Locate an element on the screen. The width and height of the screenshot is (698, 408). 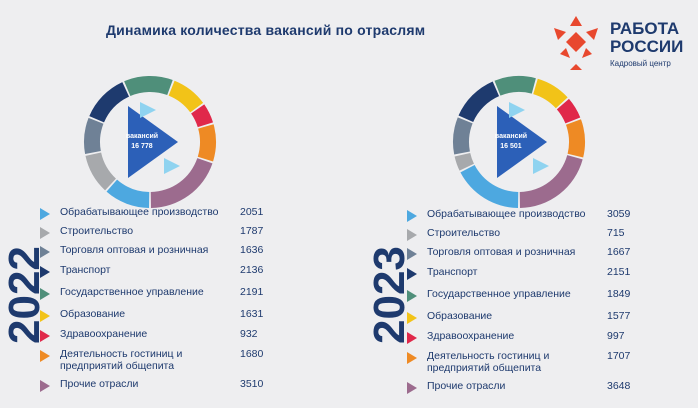
slice-2022-строительство is located at coordinates (100, 171).